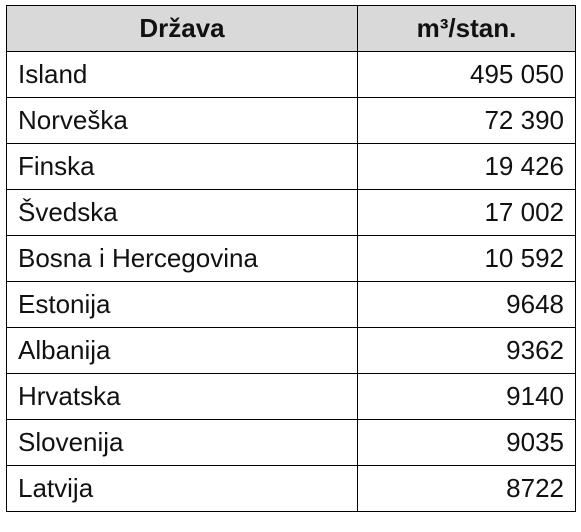  I want to click on country-cell: Albanija, so click(182, 350).